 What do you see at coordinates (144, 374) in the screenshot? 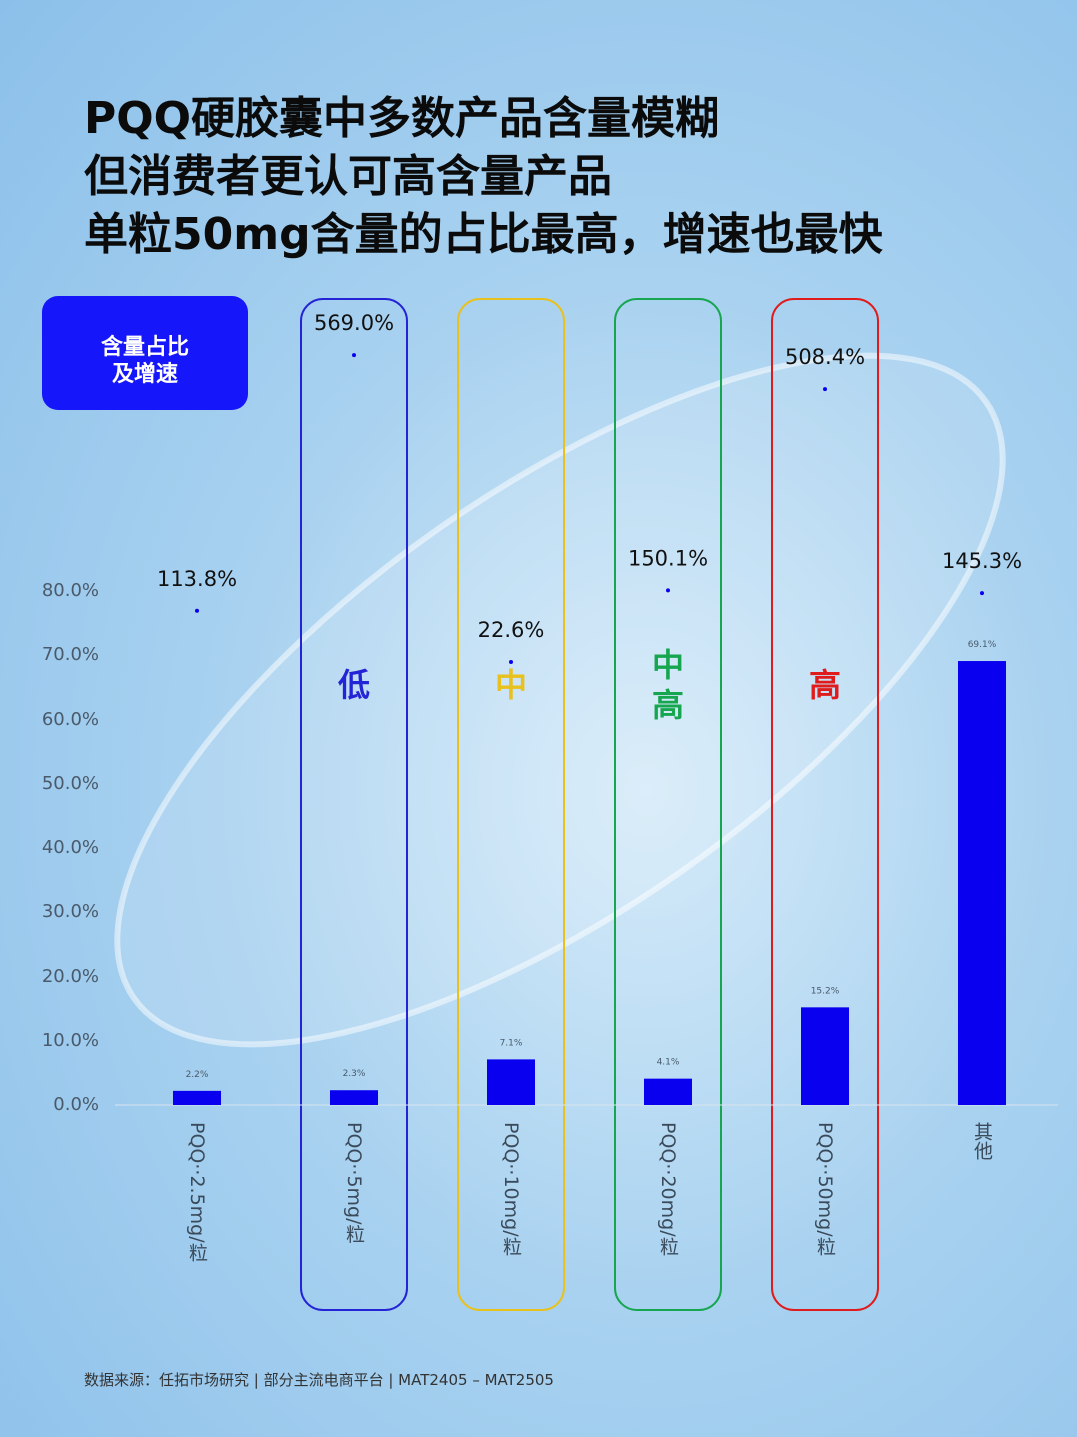
I see `badge-text: 及增速` at bounding box center [144, 374].